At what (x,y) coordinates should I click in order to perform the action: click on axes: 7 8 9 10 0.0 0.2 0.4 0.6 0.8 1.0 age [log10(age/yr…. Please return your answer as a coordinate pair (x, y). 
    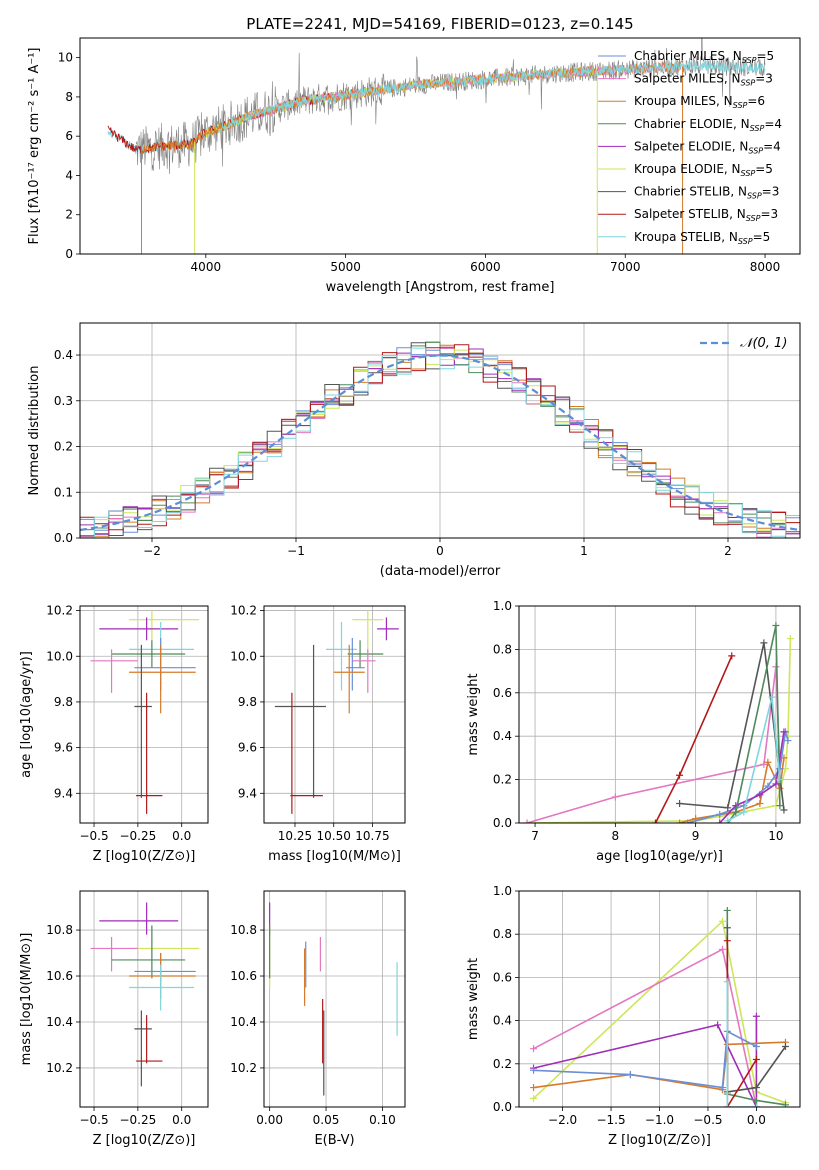
    Looking at the image, I should click on (633, 731).